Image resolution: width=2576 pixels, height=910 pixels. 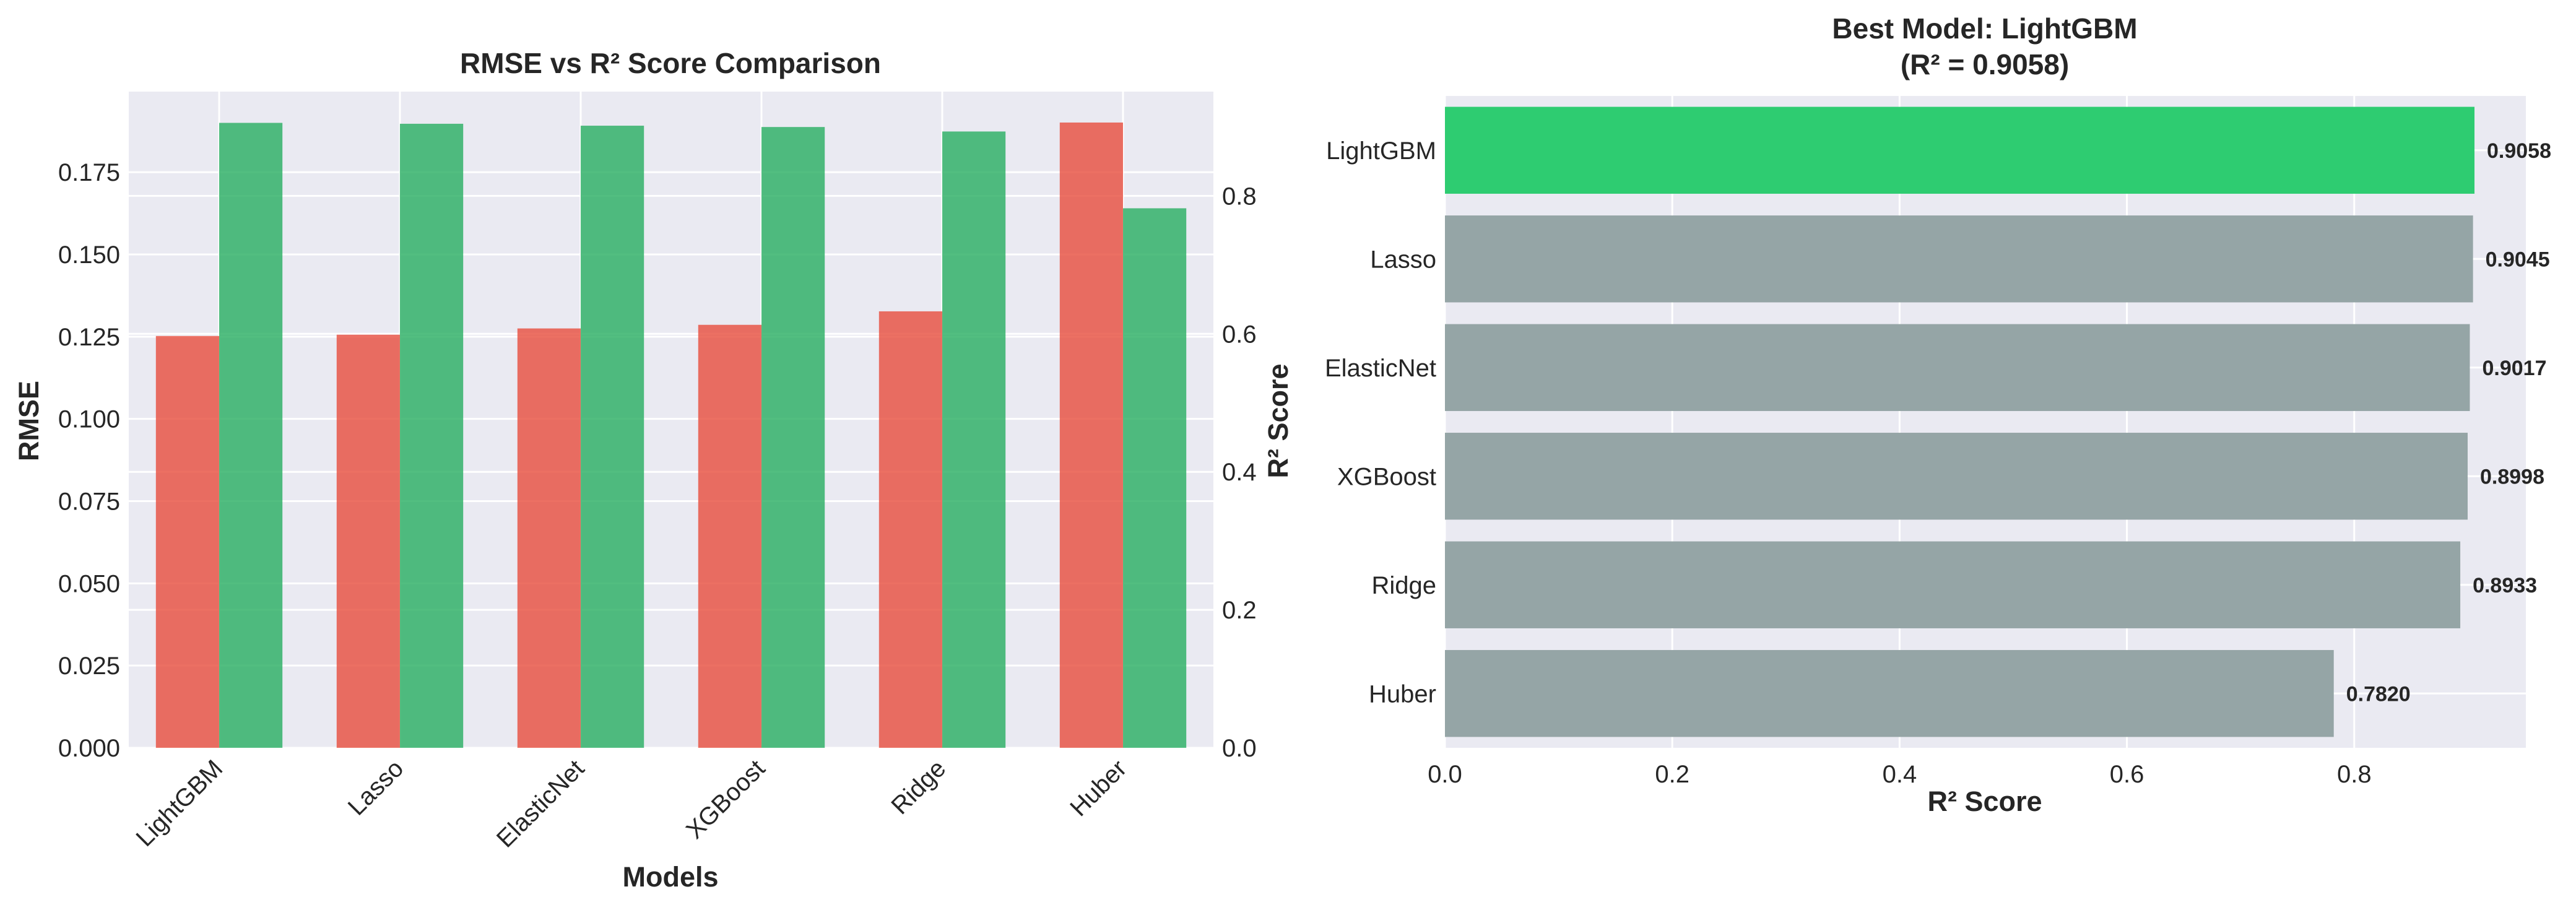 I want to click on y-tick-label: 0.000, so click(x=89, y=748).